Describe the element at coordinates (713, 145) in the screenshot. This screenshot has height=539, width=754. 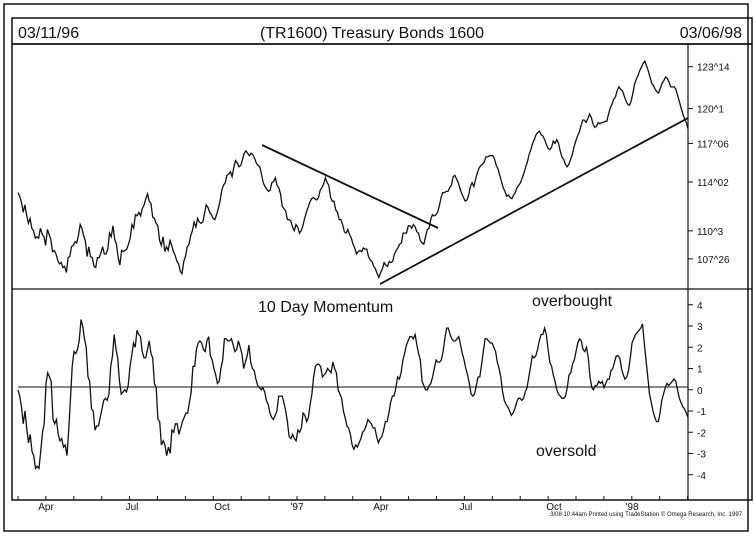
I see `price-y-tick-label: 117^06` at that location.